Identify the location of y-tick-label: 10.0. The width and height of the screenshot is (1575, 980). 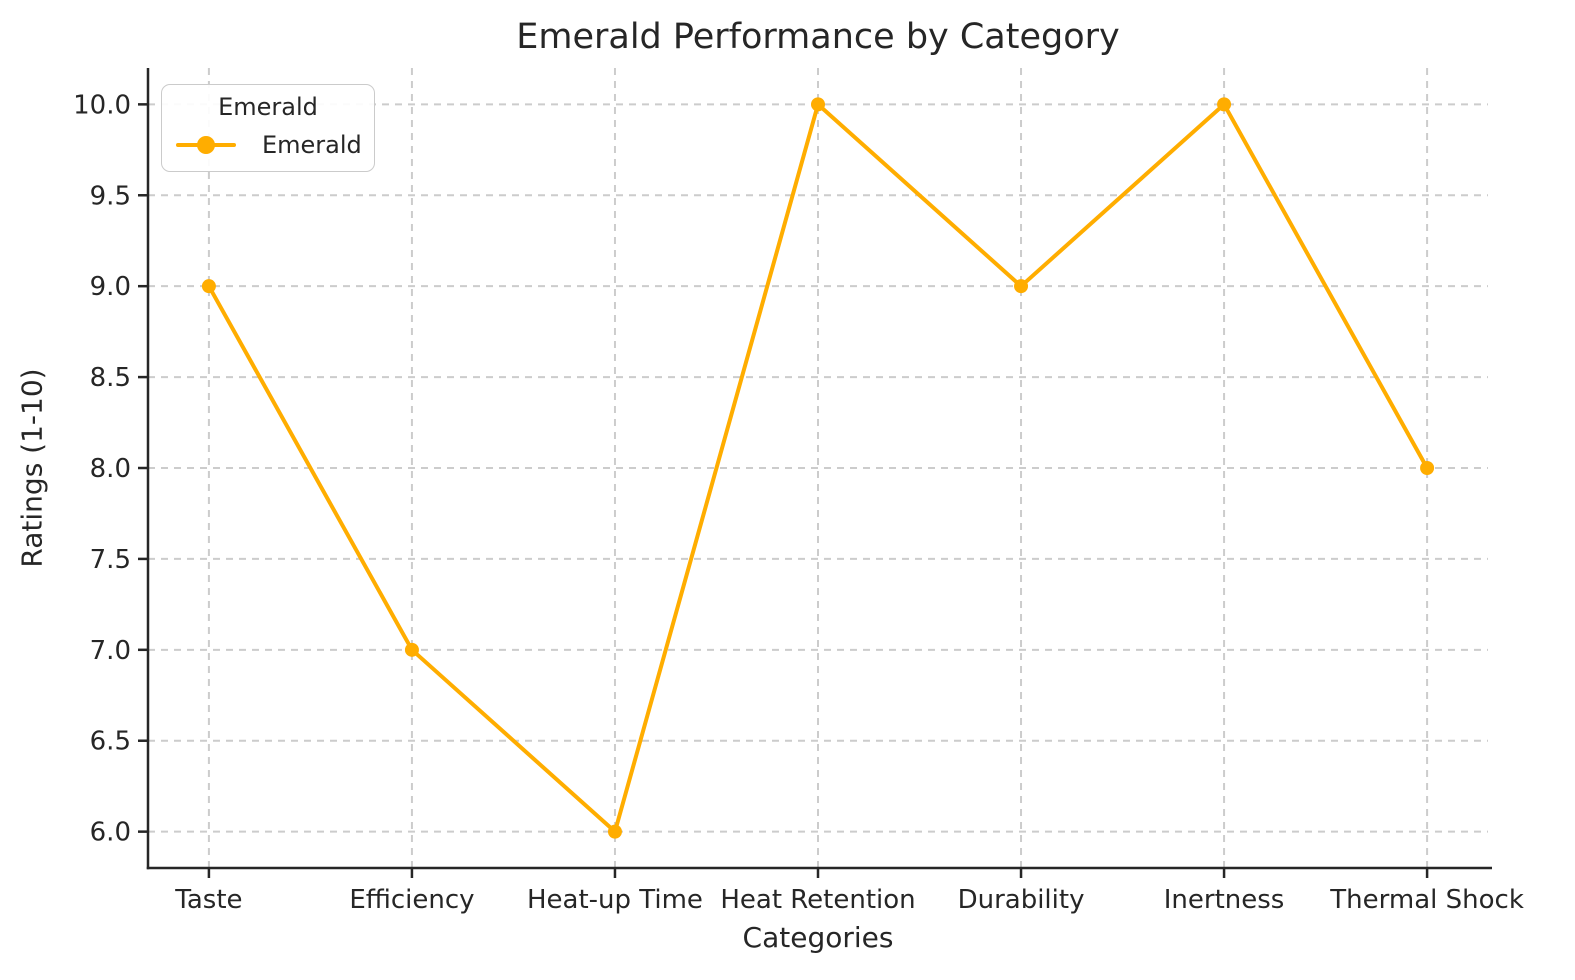
(102, 105).